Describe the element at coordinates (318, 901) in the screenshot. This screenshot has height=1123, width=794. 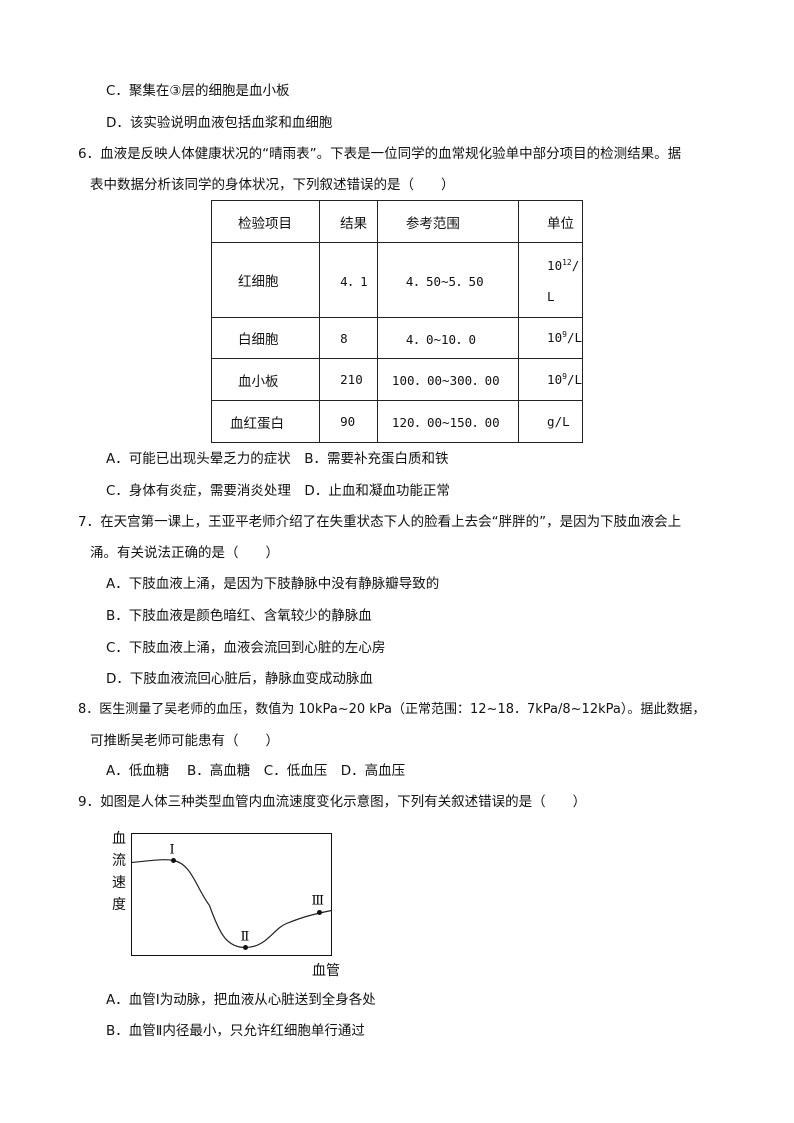
I see `label-III: Ⅲ` at that location.